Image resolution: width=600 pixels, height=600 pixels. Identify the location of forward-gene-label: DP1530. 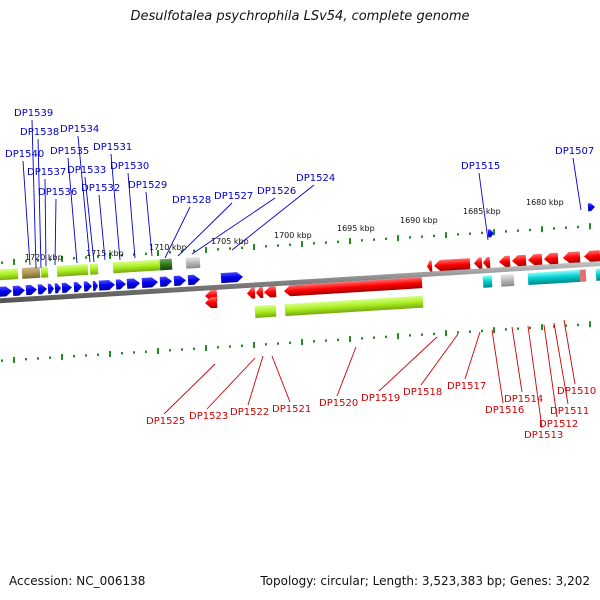
(129, 166).